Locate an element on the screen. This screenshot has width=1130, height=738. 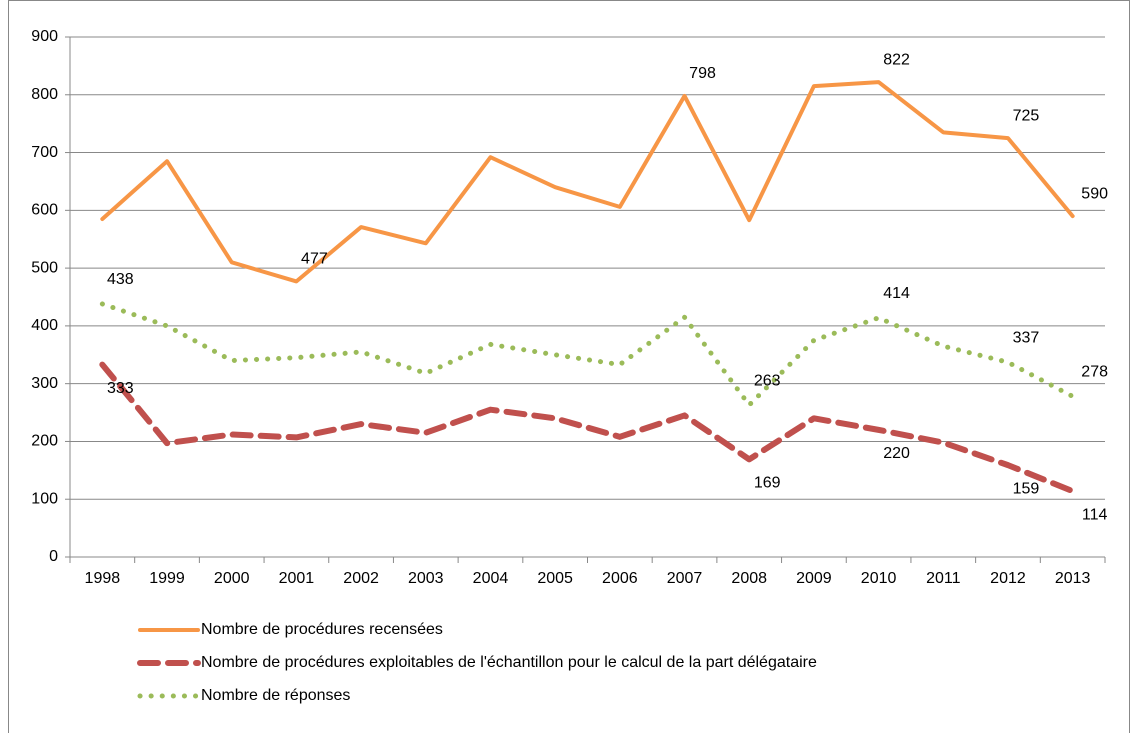
legend-label: Nombre de réponses is located at coordinates (275, 695).